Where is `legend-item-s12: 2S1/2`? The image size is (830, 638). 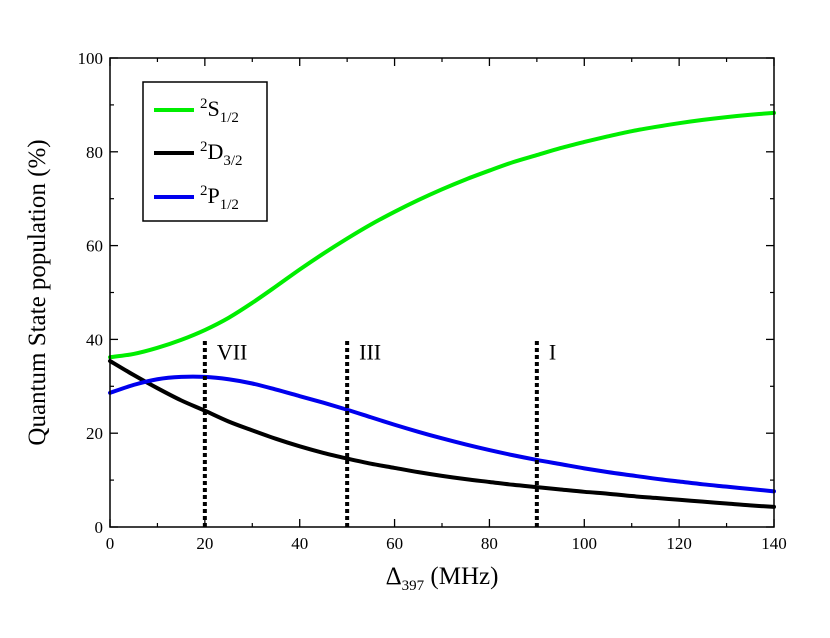
legend-item-s12: 2S1/2 is located at coordinates (196, 111).